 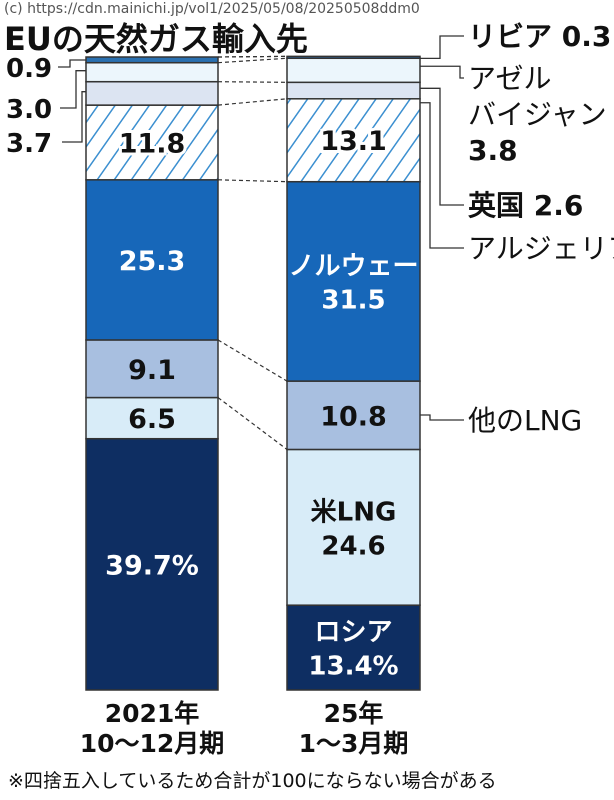 I want to click on left-value-label: 3.7, so click(x=29, y=144).